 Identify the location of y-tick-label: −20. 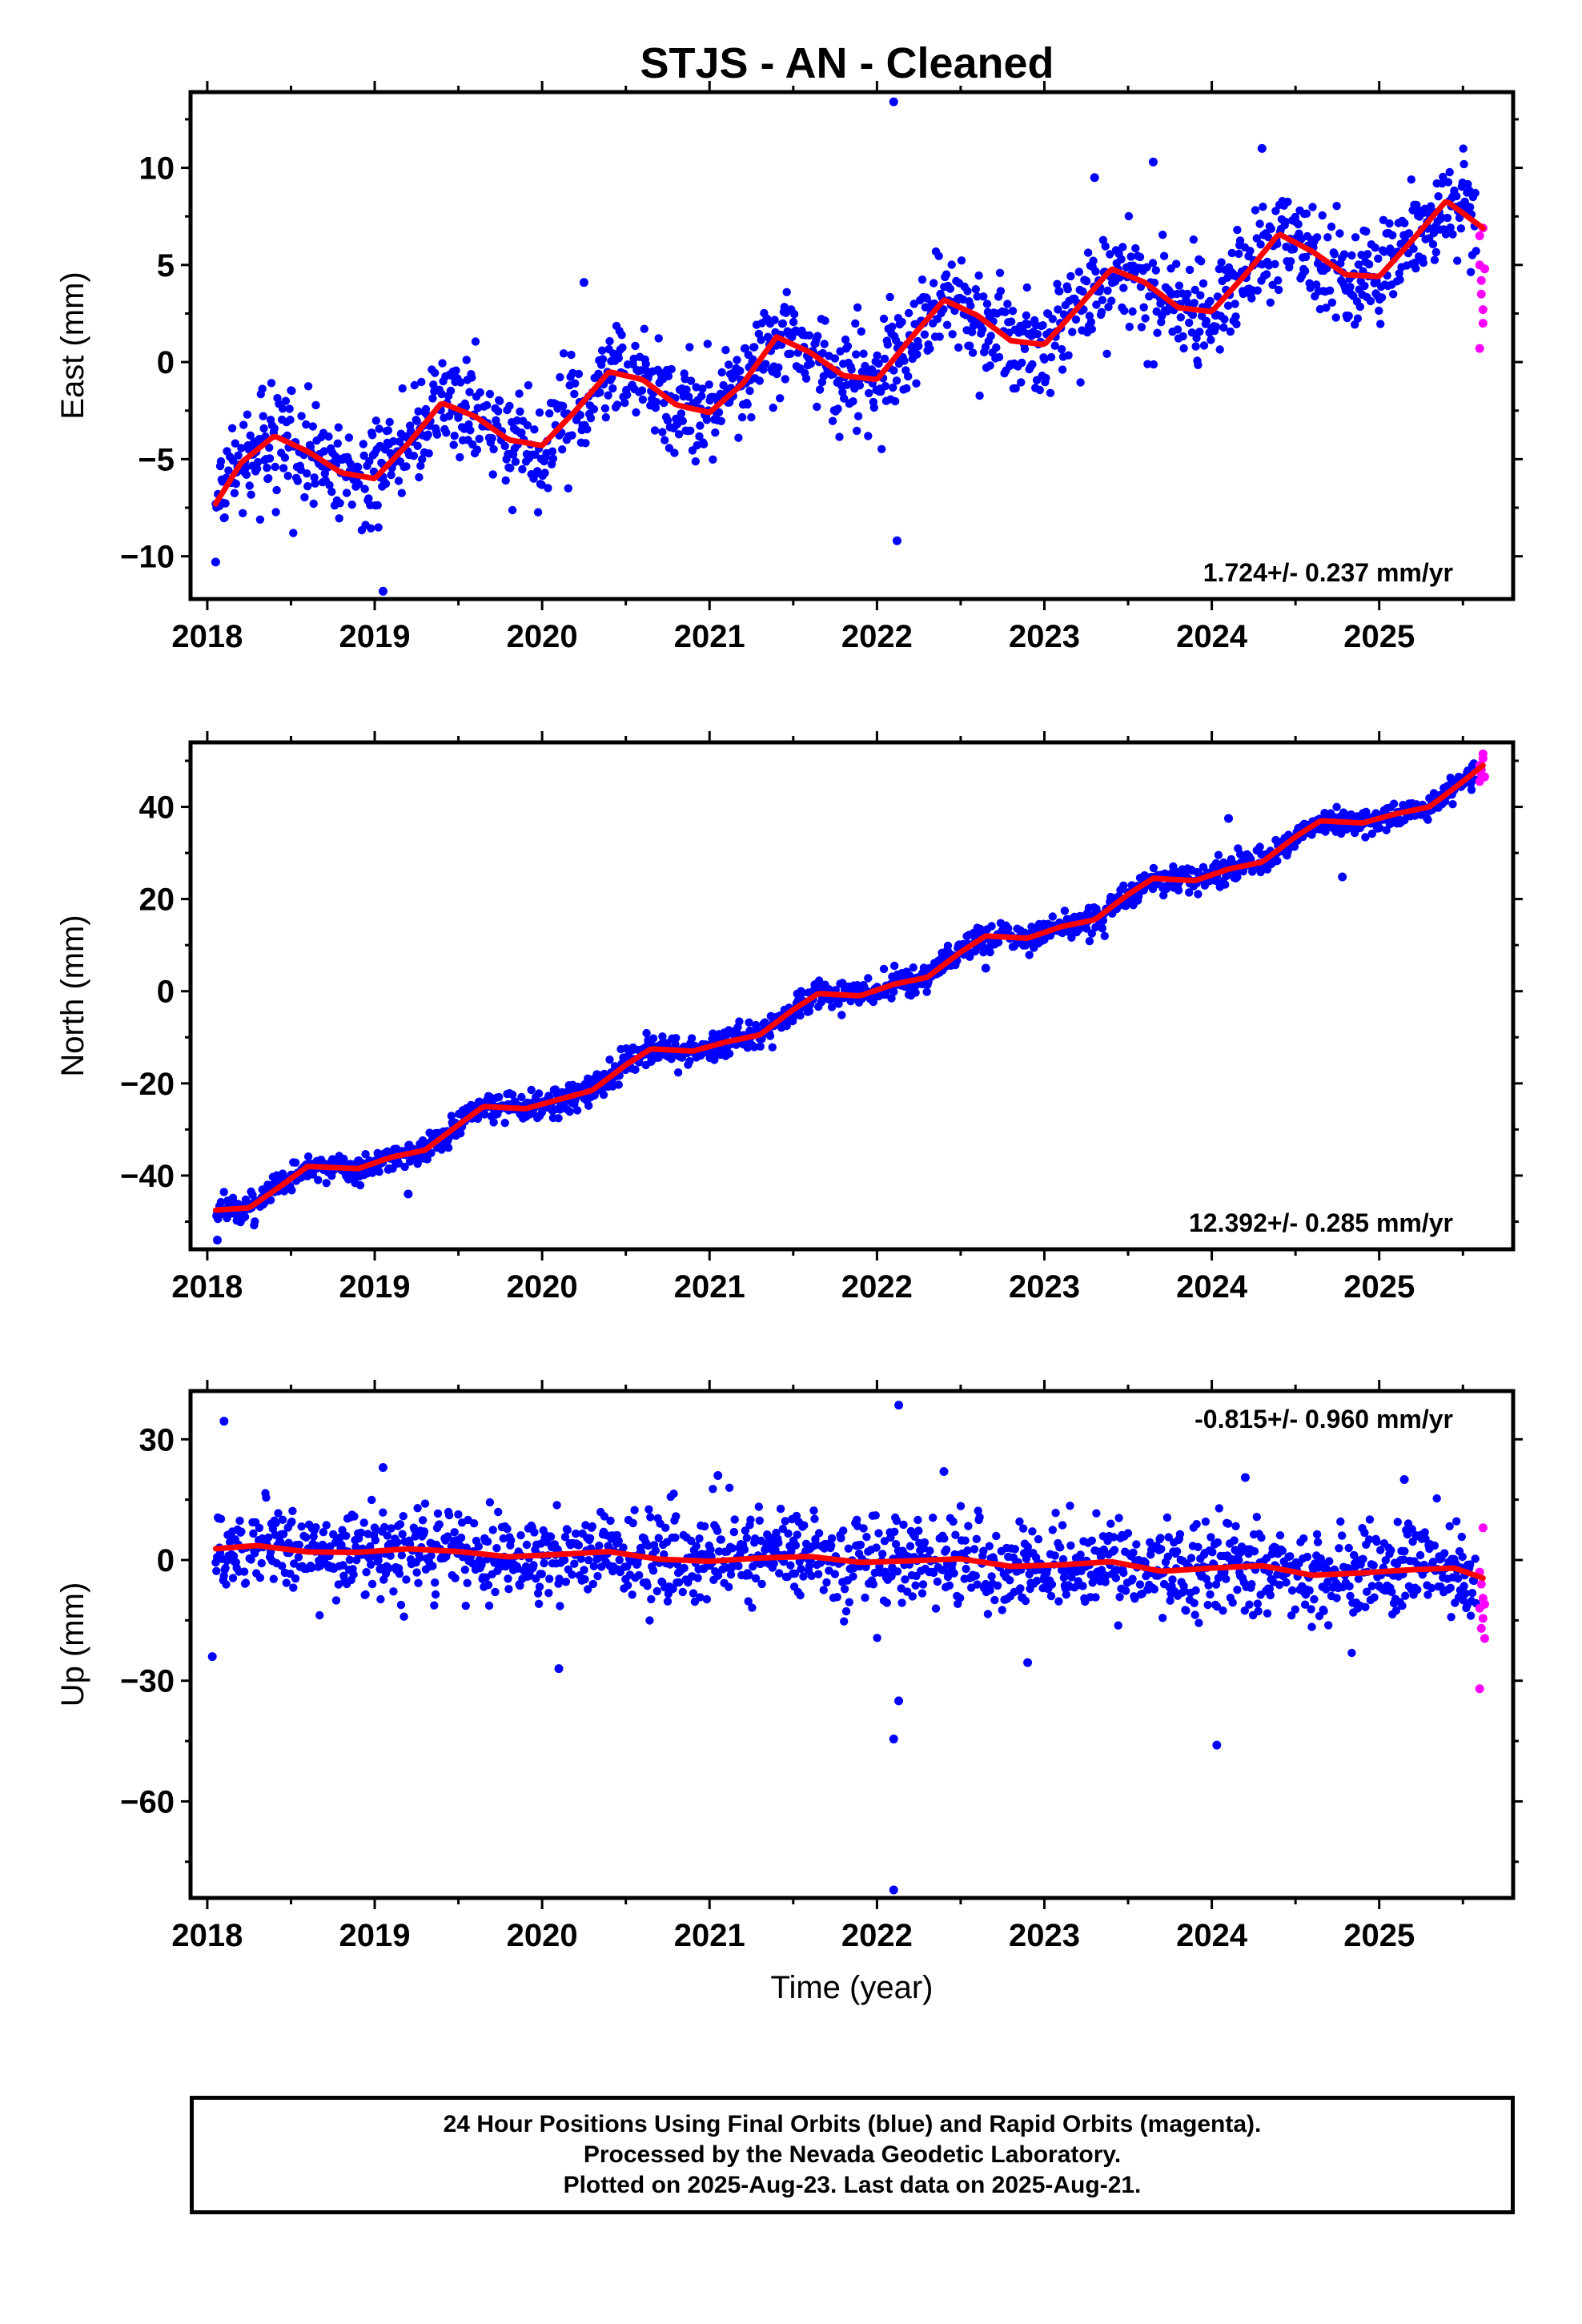
(147, 1084).